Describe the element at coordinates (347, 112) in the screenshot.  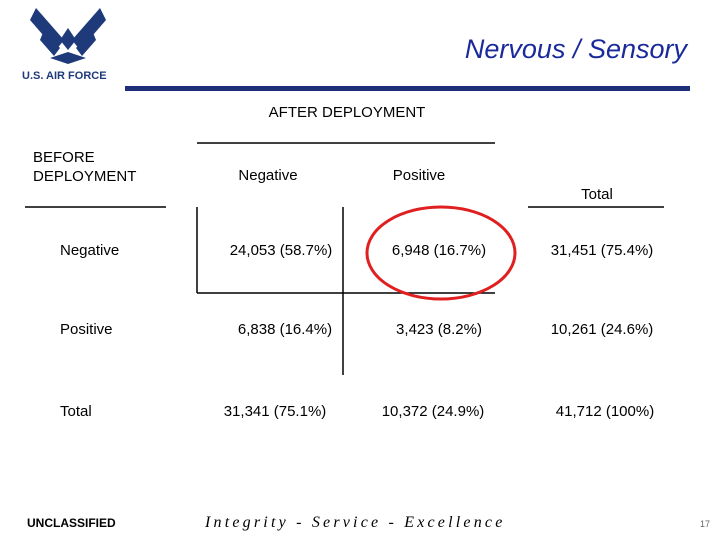
I see `column-group: AFTER DEPLOYMENT` at that location.